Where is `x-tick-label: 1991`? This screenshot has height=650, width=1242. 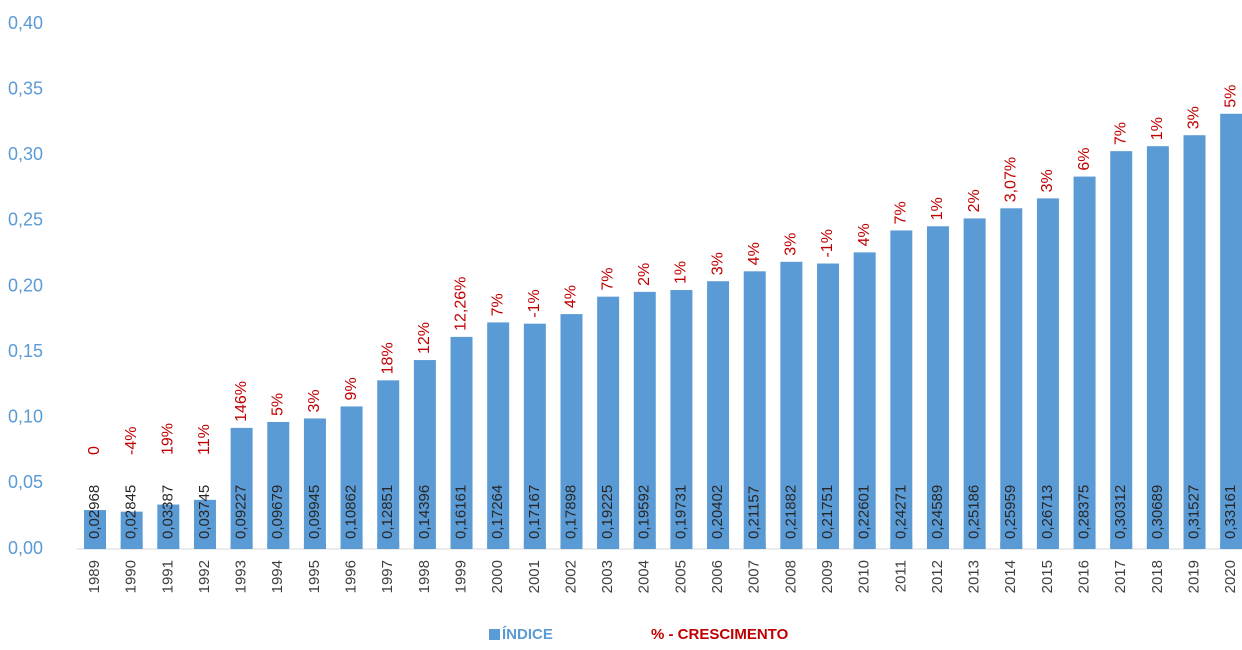
x-tick-label: 1991 is located at coordinates (167, 576).